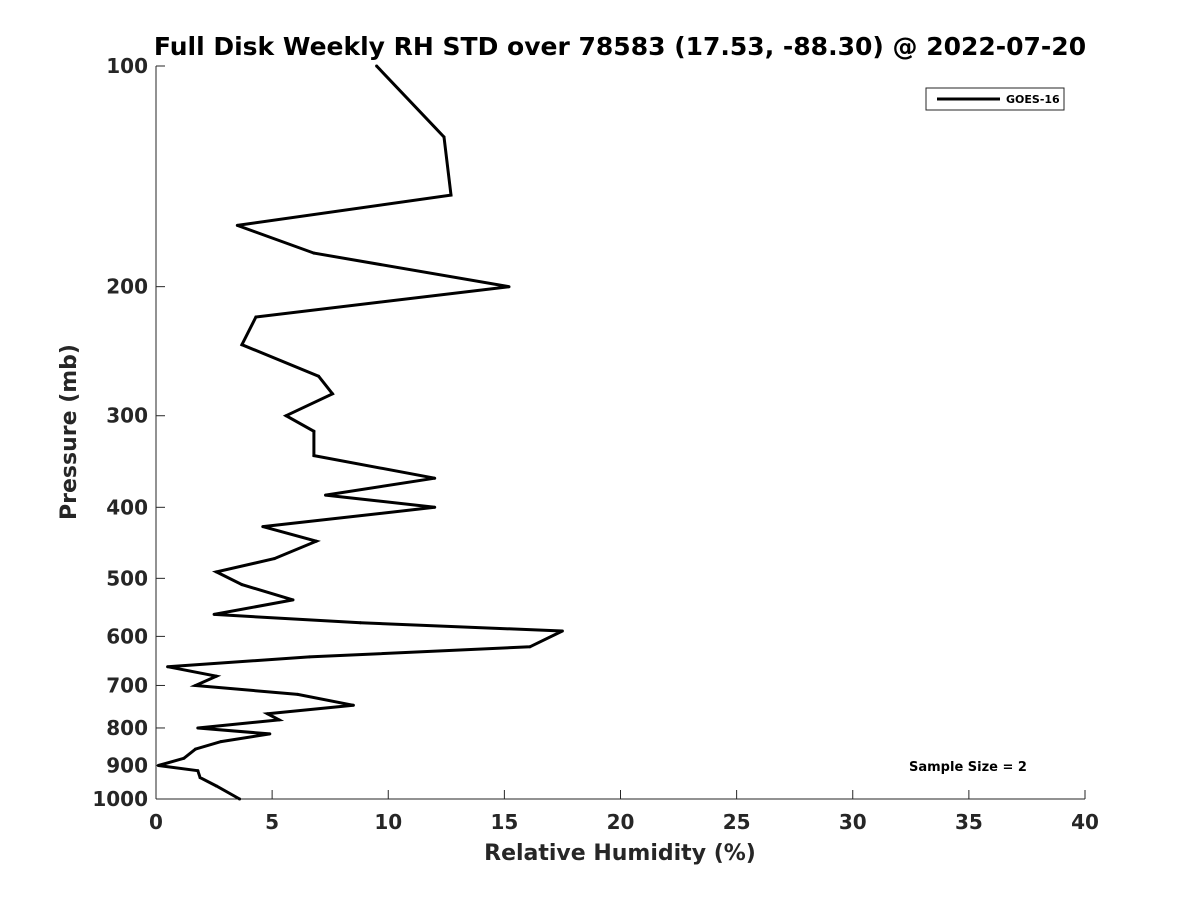 This screenshot has height=900, width=1200. Describe the element at coordinates (1085, 822) in the screenshot. I see `x-tick-label: 40` at that location.